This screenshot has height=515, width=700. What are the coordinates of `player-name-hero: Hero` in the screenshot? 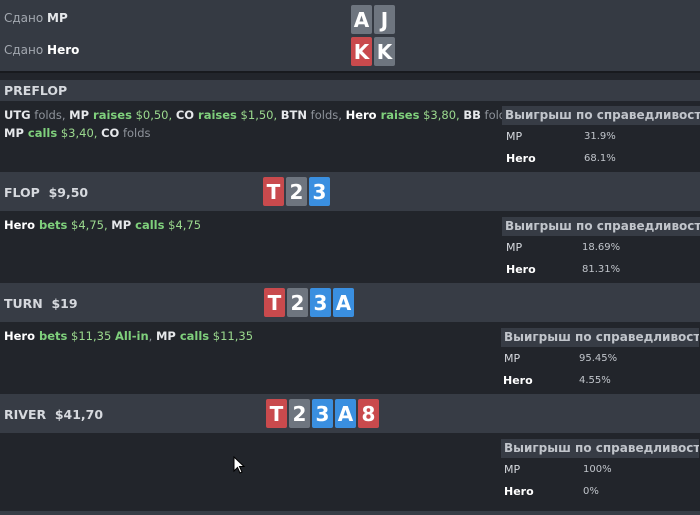 It's located at (63, 50).